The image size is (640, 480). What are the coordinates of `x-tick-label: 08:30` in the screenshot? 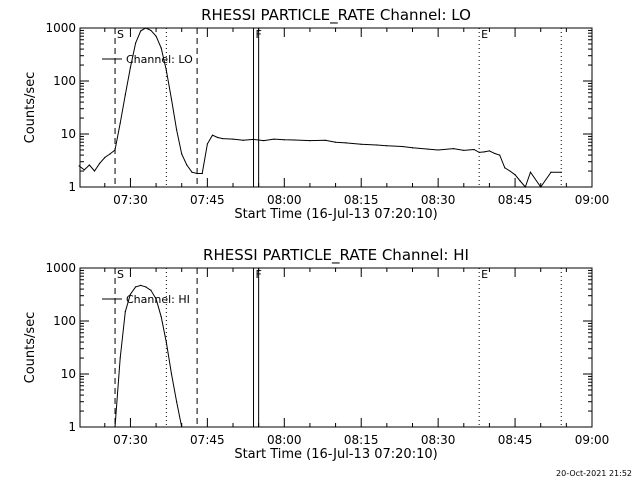 It's located at (438, 440).